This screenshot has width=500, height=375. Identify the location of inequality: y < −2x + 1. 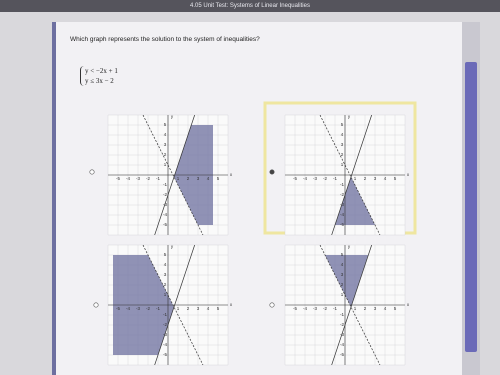
(101, 71).